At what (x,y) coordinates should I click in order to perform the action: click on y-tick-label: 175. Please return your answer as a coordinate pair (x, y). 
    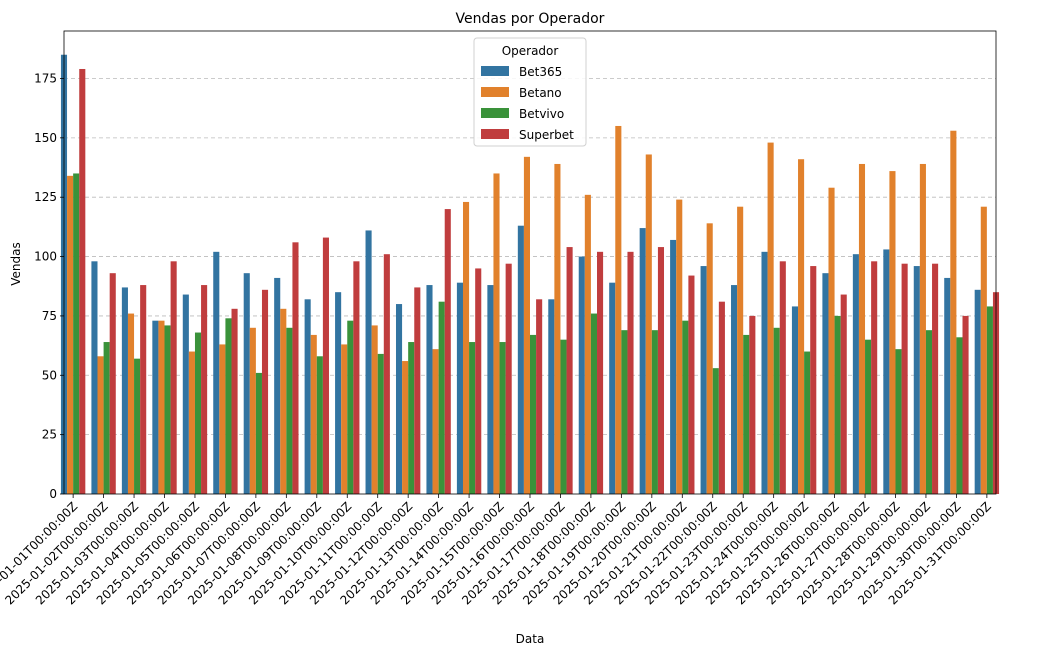
    Looking at the image, I should click on (45, 78).